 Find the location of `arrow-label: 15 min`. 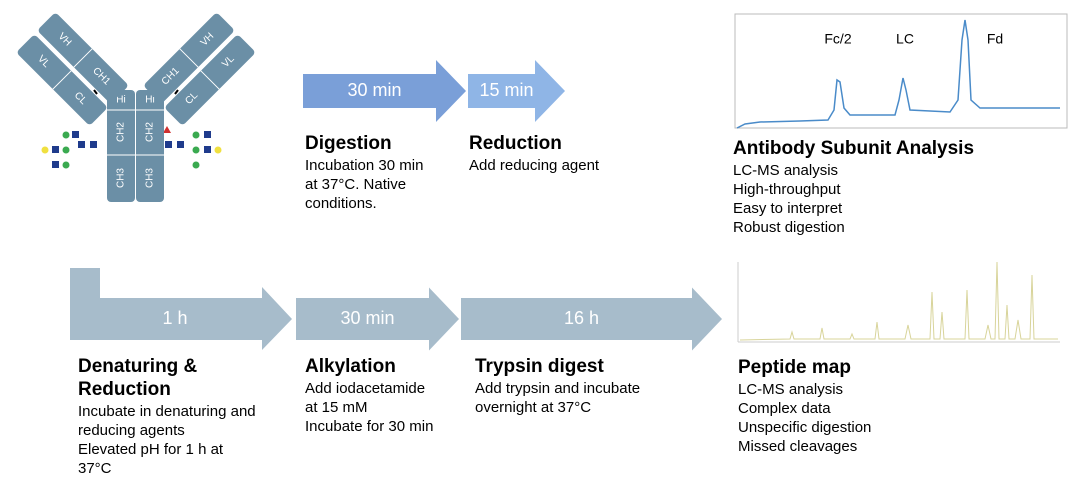

arrow-label: 15 min is located at coordinates (506, 90).